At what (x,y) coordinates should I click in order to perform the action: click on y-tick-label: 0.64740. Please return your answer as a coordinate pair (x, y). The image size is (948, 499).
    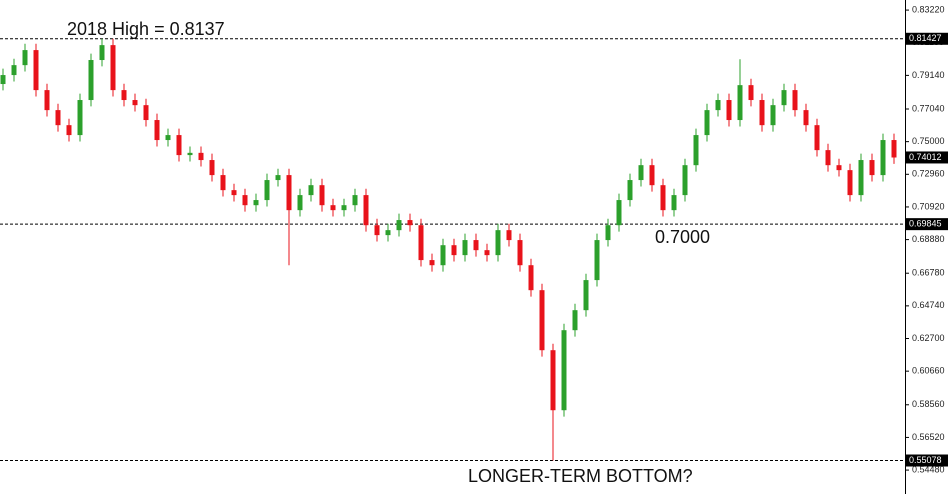
    Looking at the image, I should click on (928, 305).